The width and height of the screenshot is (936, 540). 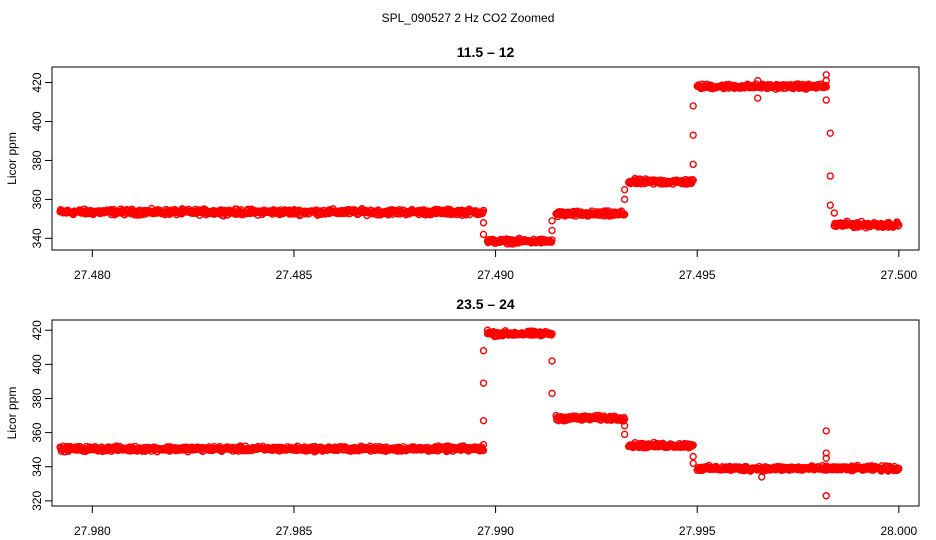 What do you see at coordinates (294, 531) in the screenshot?
I see `x-tick-label: 27.985` at bounding box center [294, 531].